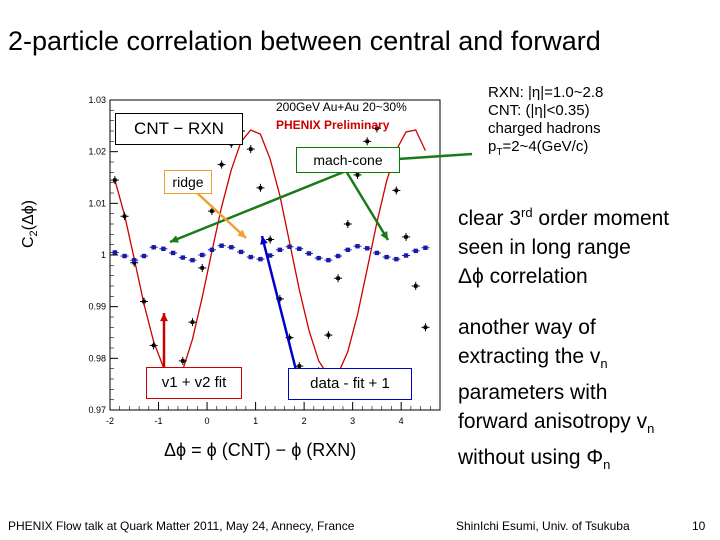  Describe the element at coordinates (367, 205) in the screenshot. I see `arrow-mach-cone-right` at that location.